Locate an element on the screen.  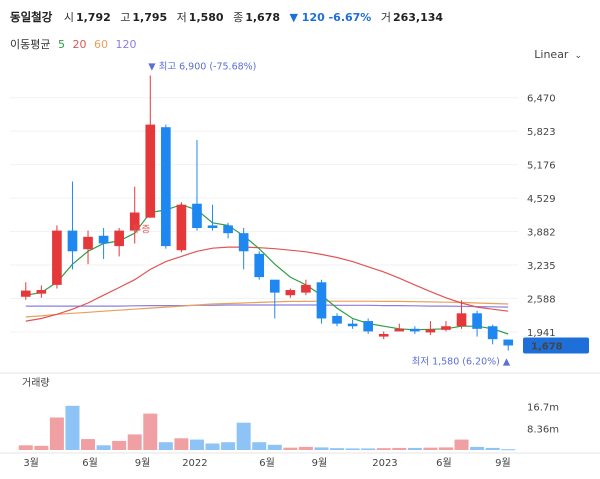
moving-average-legend: 이동평균 5 20 60 120 is located at coordinates (75, 44).